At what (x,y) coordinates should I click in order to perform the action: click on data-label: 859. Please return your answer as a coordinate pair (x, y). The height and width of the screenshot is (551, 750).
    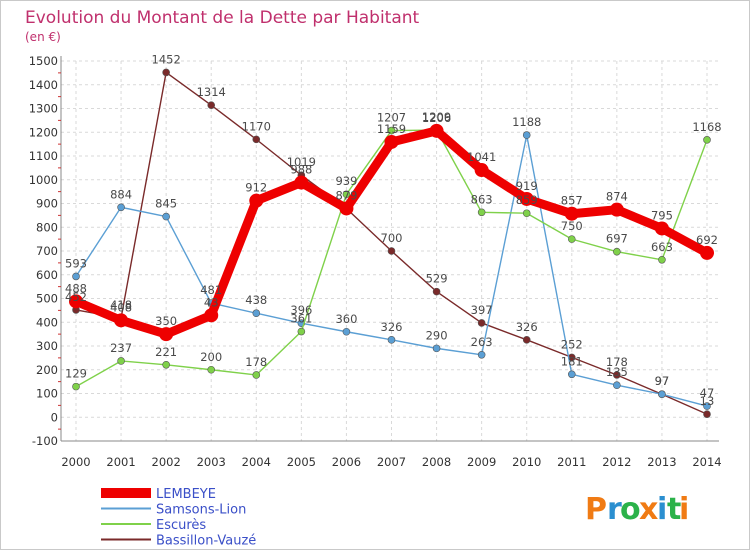
    Looking at the image, I should click on (527, 200).